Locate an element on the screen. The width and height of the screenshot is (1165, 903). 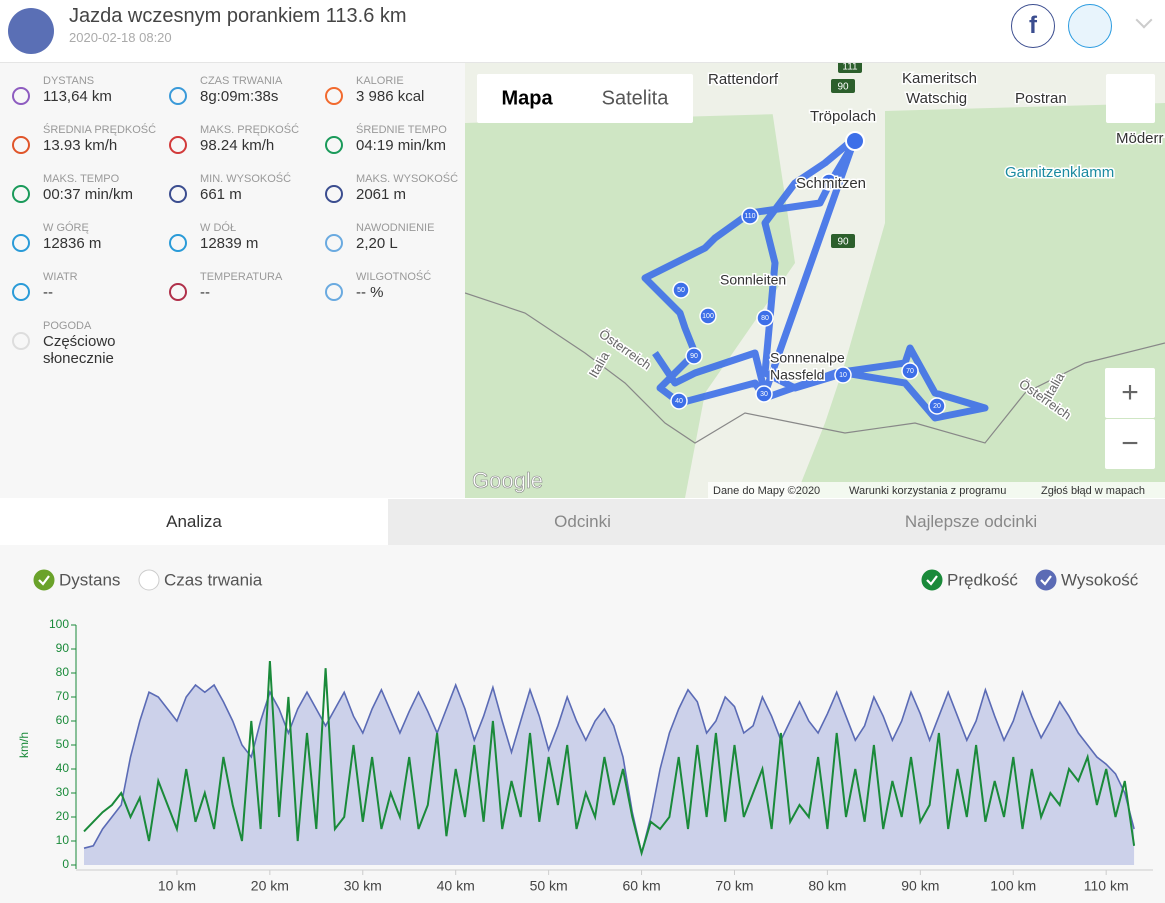
x-tick-label: 50 km is located at coordinates (549, 886).